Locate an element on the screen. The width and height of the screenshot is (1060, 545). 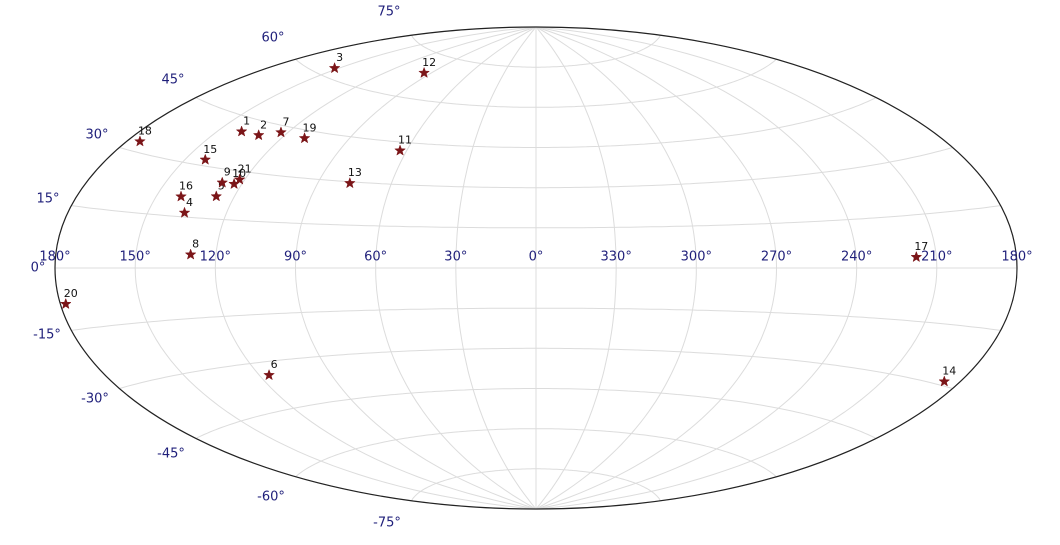
point-label: 10 is located at coordinates (239, 173).